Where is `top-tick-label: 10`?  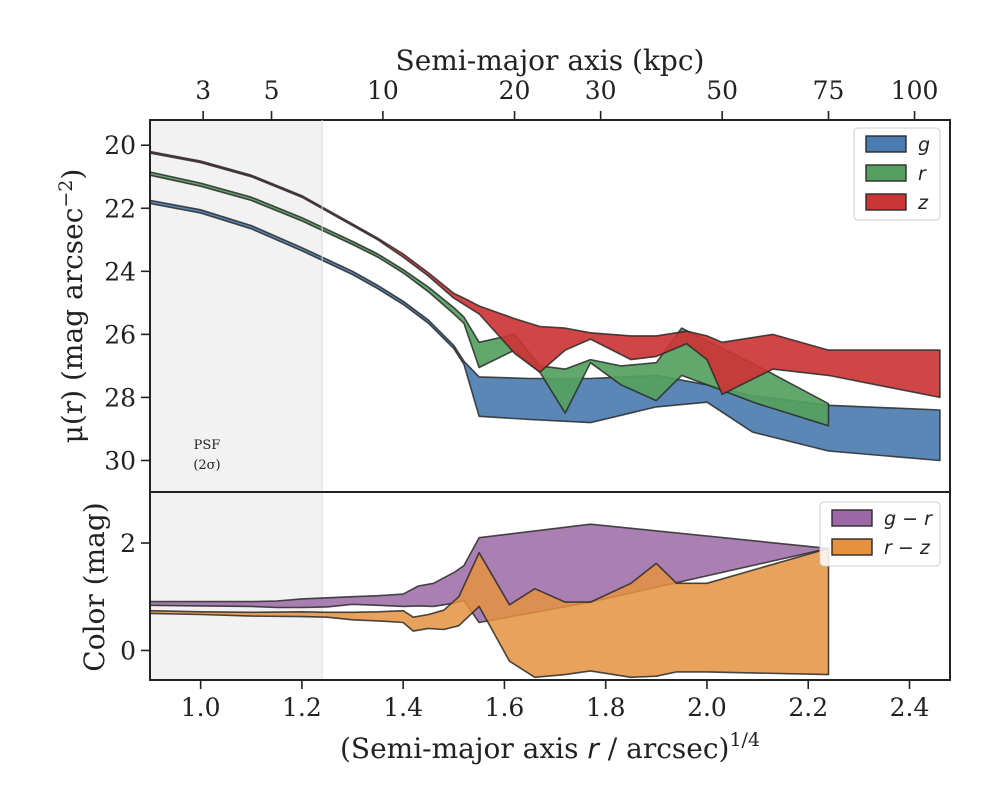
top-tick-label: 10 is located at coordinates (383, 90).